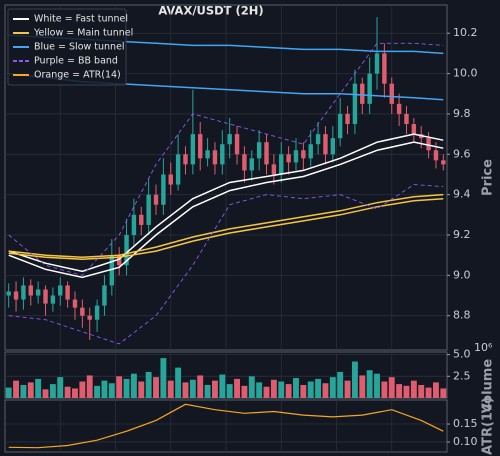  Describe the element at coordinates (81, 19) in the screenshot. I see `legend-label: White = Fast tunnel` at that location.